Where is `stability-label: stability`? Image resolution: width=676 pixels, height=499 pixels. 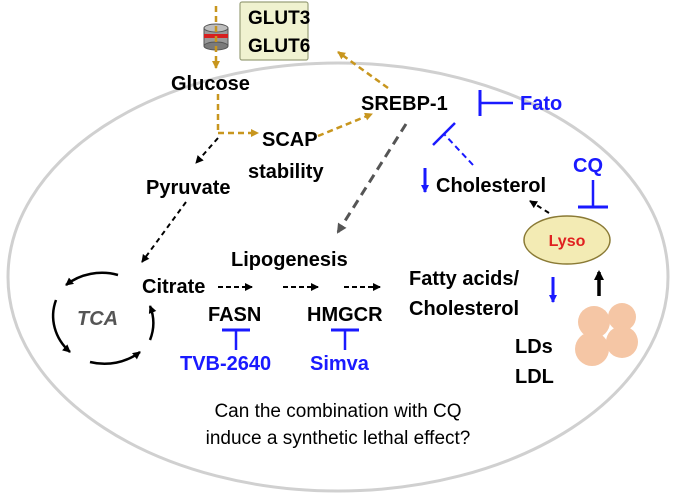 stability-label: stability is located at coordinates (286, 172).